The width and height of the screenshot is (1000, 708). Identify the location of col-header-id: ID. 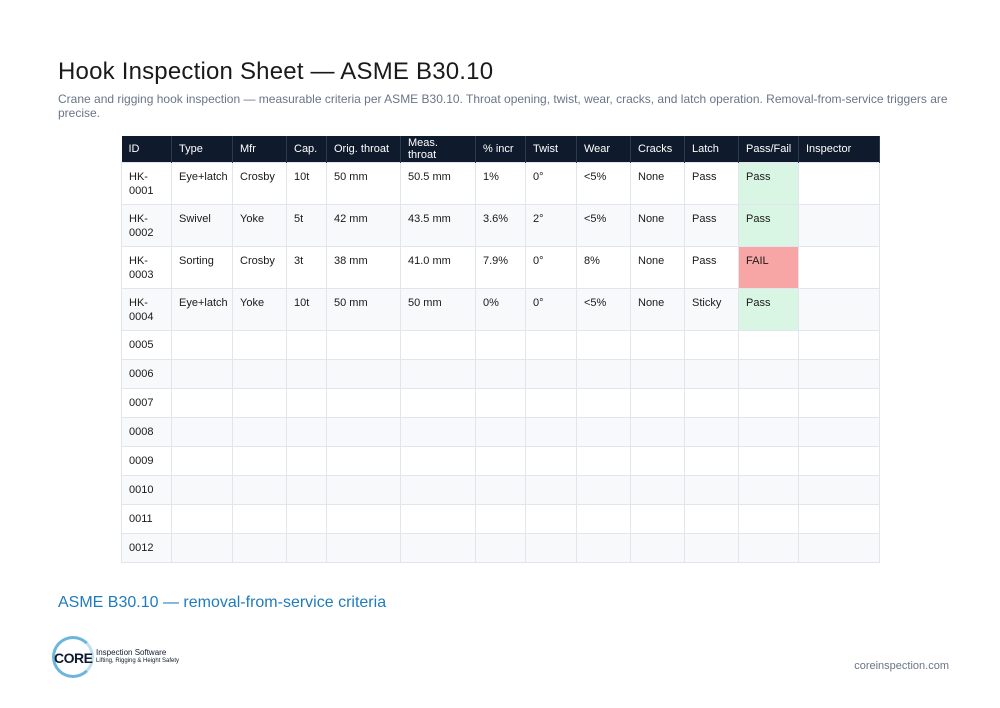
(146, 149).